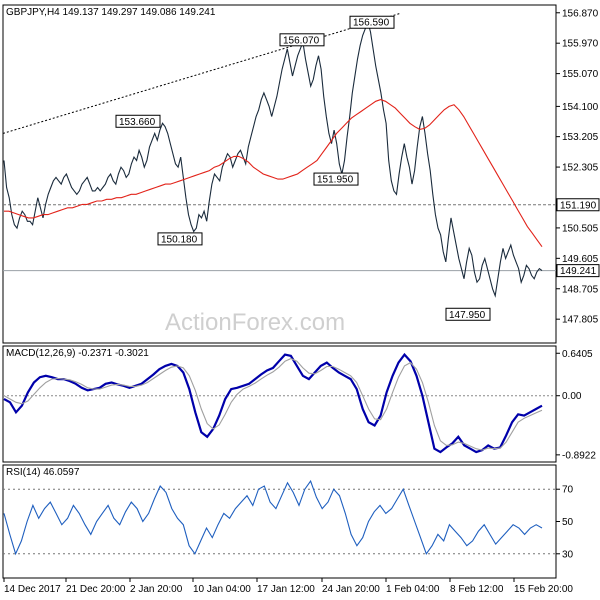  I want to click on price-annotation-label: 156.590, so click(371, 23).